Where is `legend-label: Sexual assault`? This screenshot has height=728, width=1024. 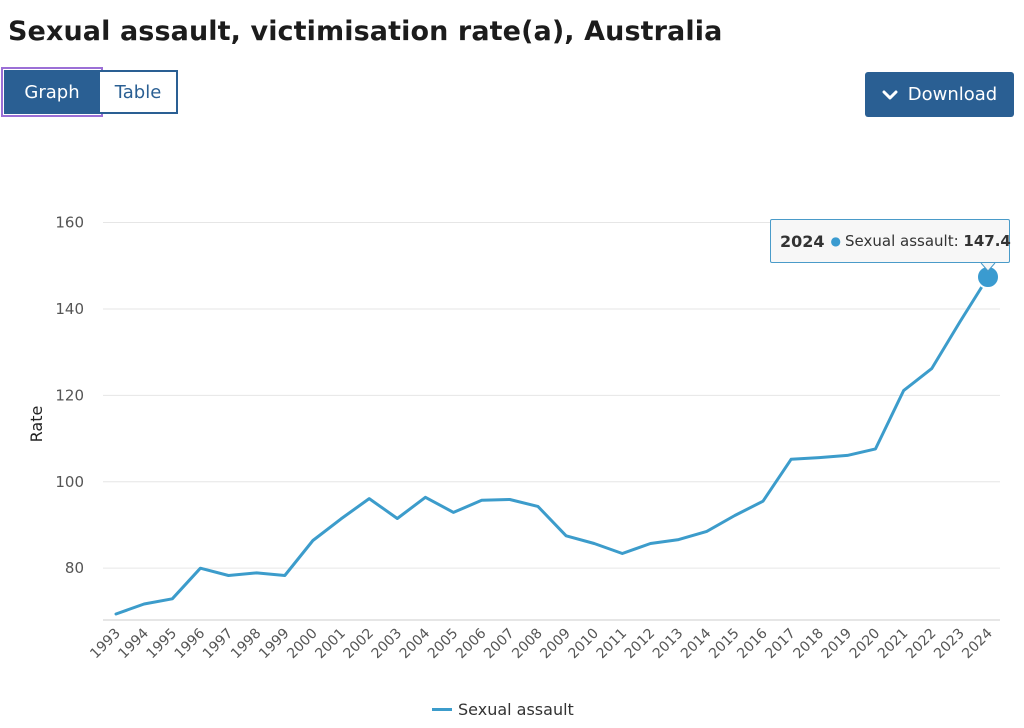 legend-label: Sexual assault is located at coordinates (516, 709).